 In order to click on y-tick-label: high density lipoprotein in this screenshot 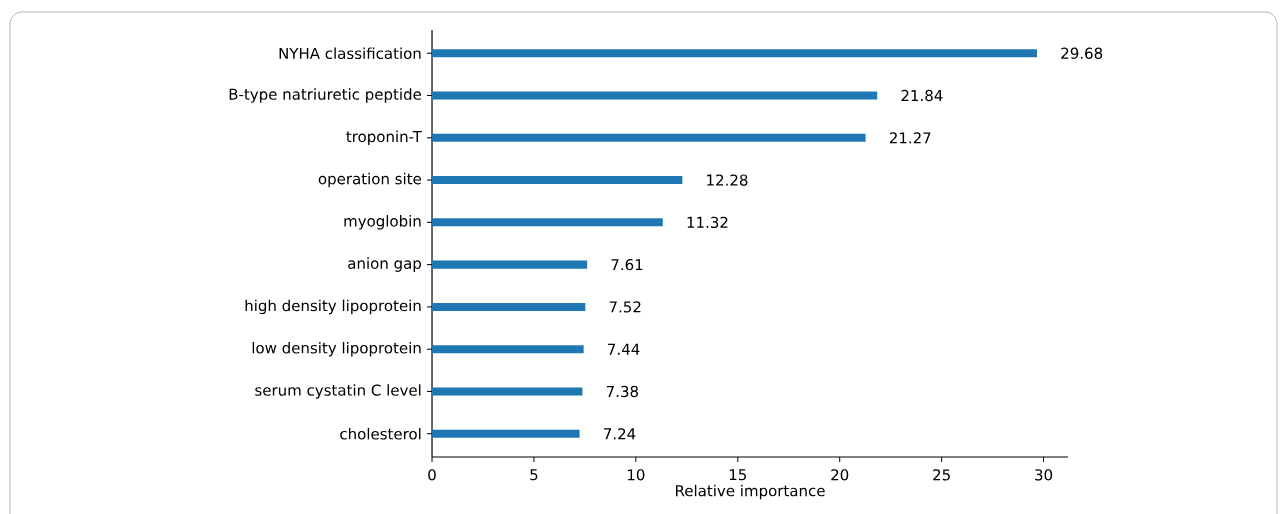, I will do `click(333, 307)`.